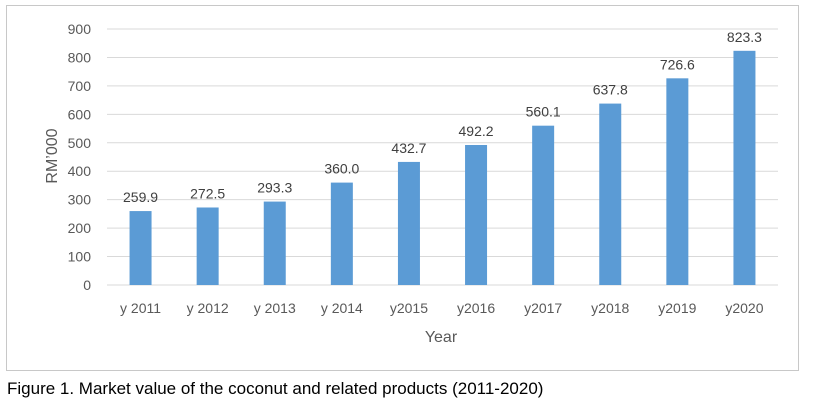 The height and width of the screenshot is (409, 833). What do you see at coordinates (140, 197) in the screenshot?
I see `data-label: 259.9` at bounding box center [140, 197].